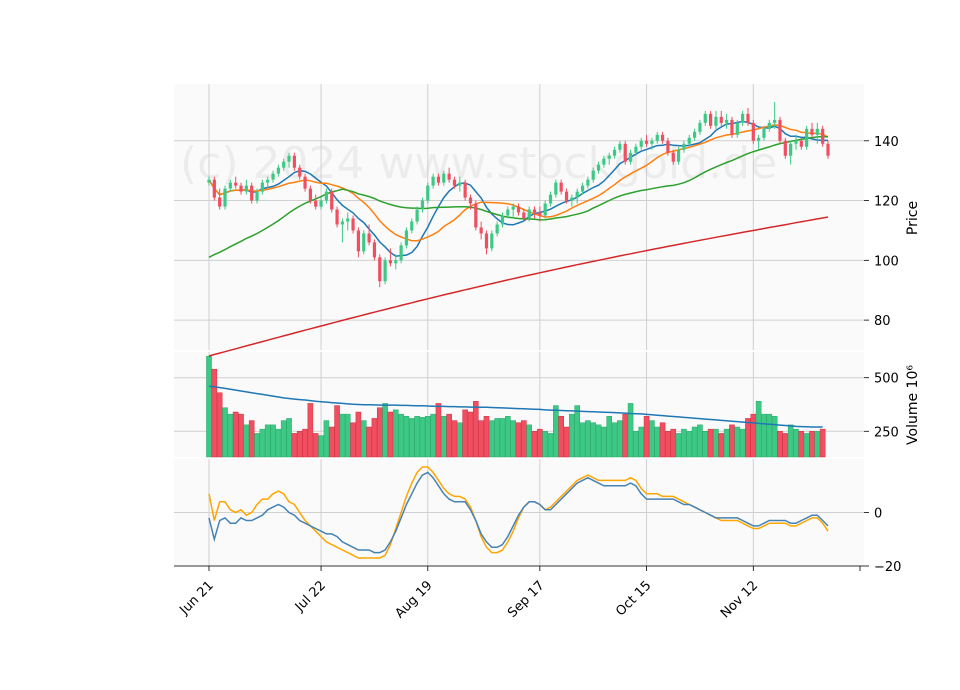 The height and width of the screenshot is (690, 960). I want to click on x-tick-label: Jun 21, so click(197, 598).